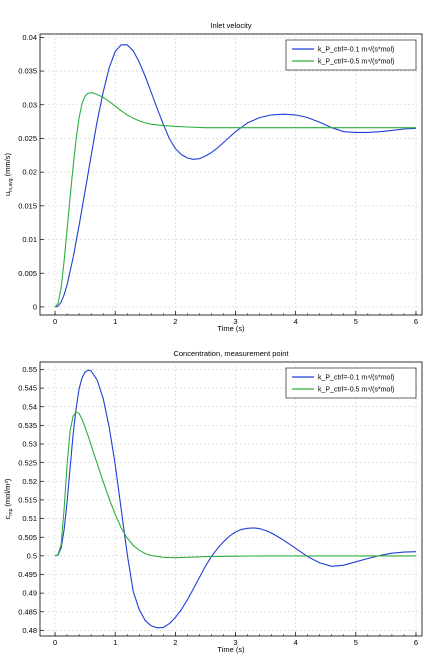  Describe the element at coordinates (29, 518) in the screenshot. I see `y-tick-label: 0.51` at that location.